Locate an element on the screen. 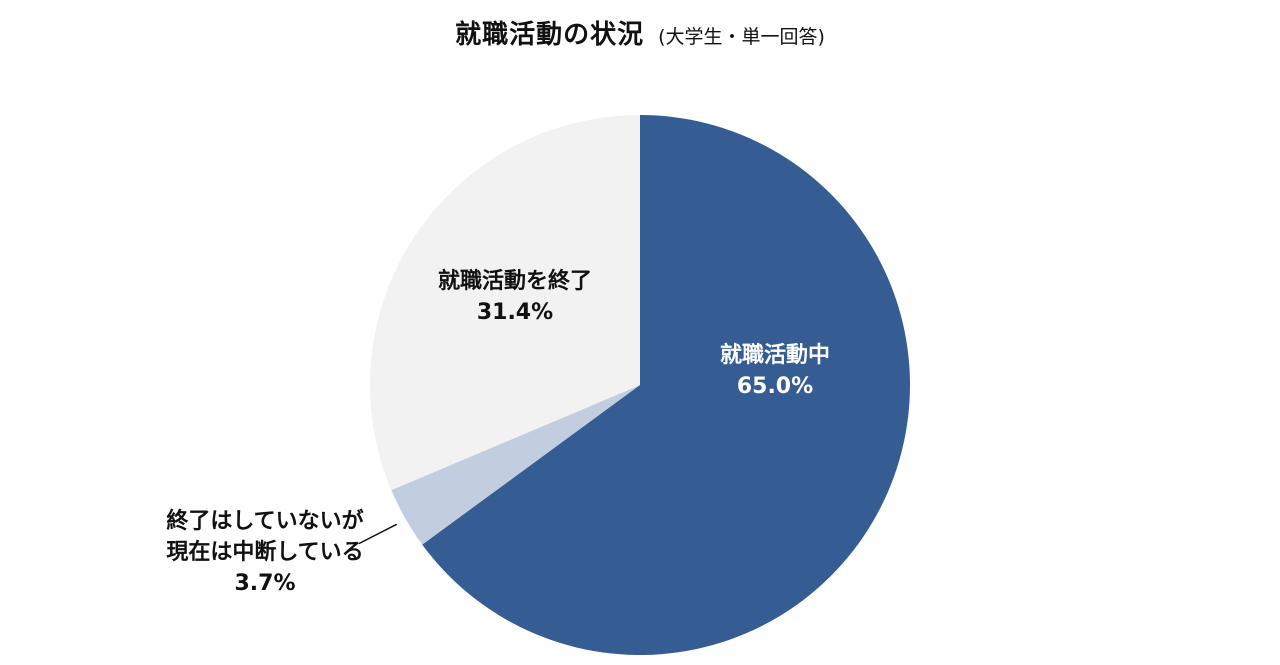  chart-title: 就職活動の状況 is located at coordinates (550, 35).